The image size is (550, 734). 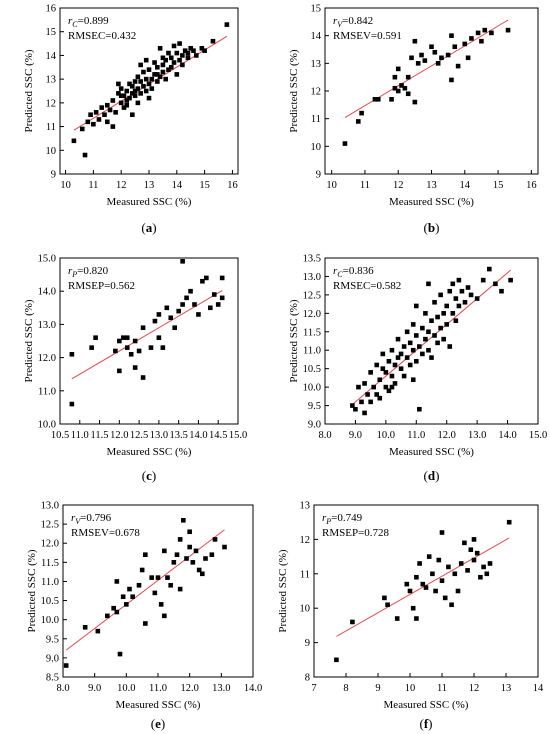 I want to click on y-tick-label: 9.5, so click(x=52, y=639).